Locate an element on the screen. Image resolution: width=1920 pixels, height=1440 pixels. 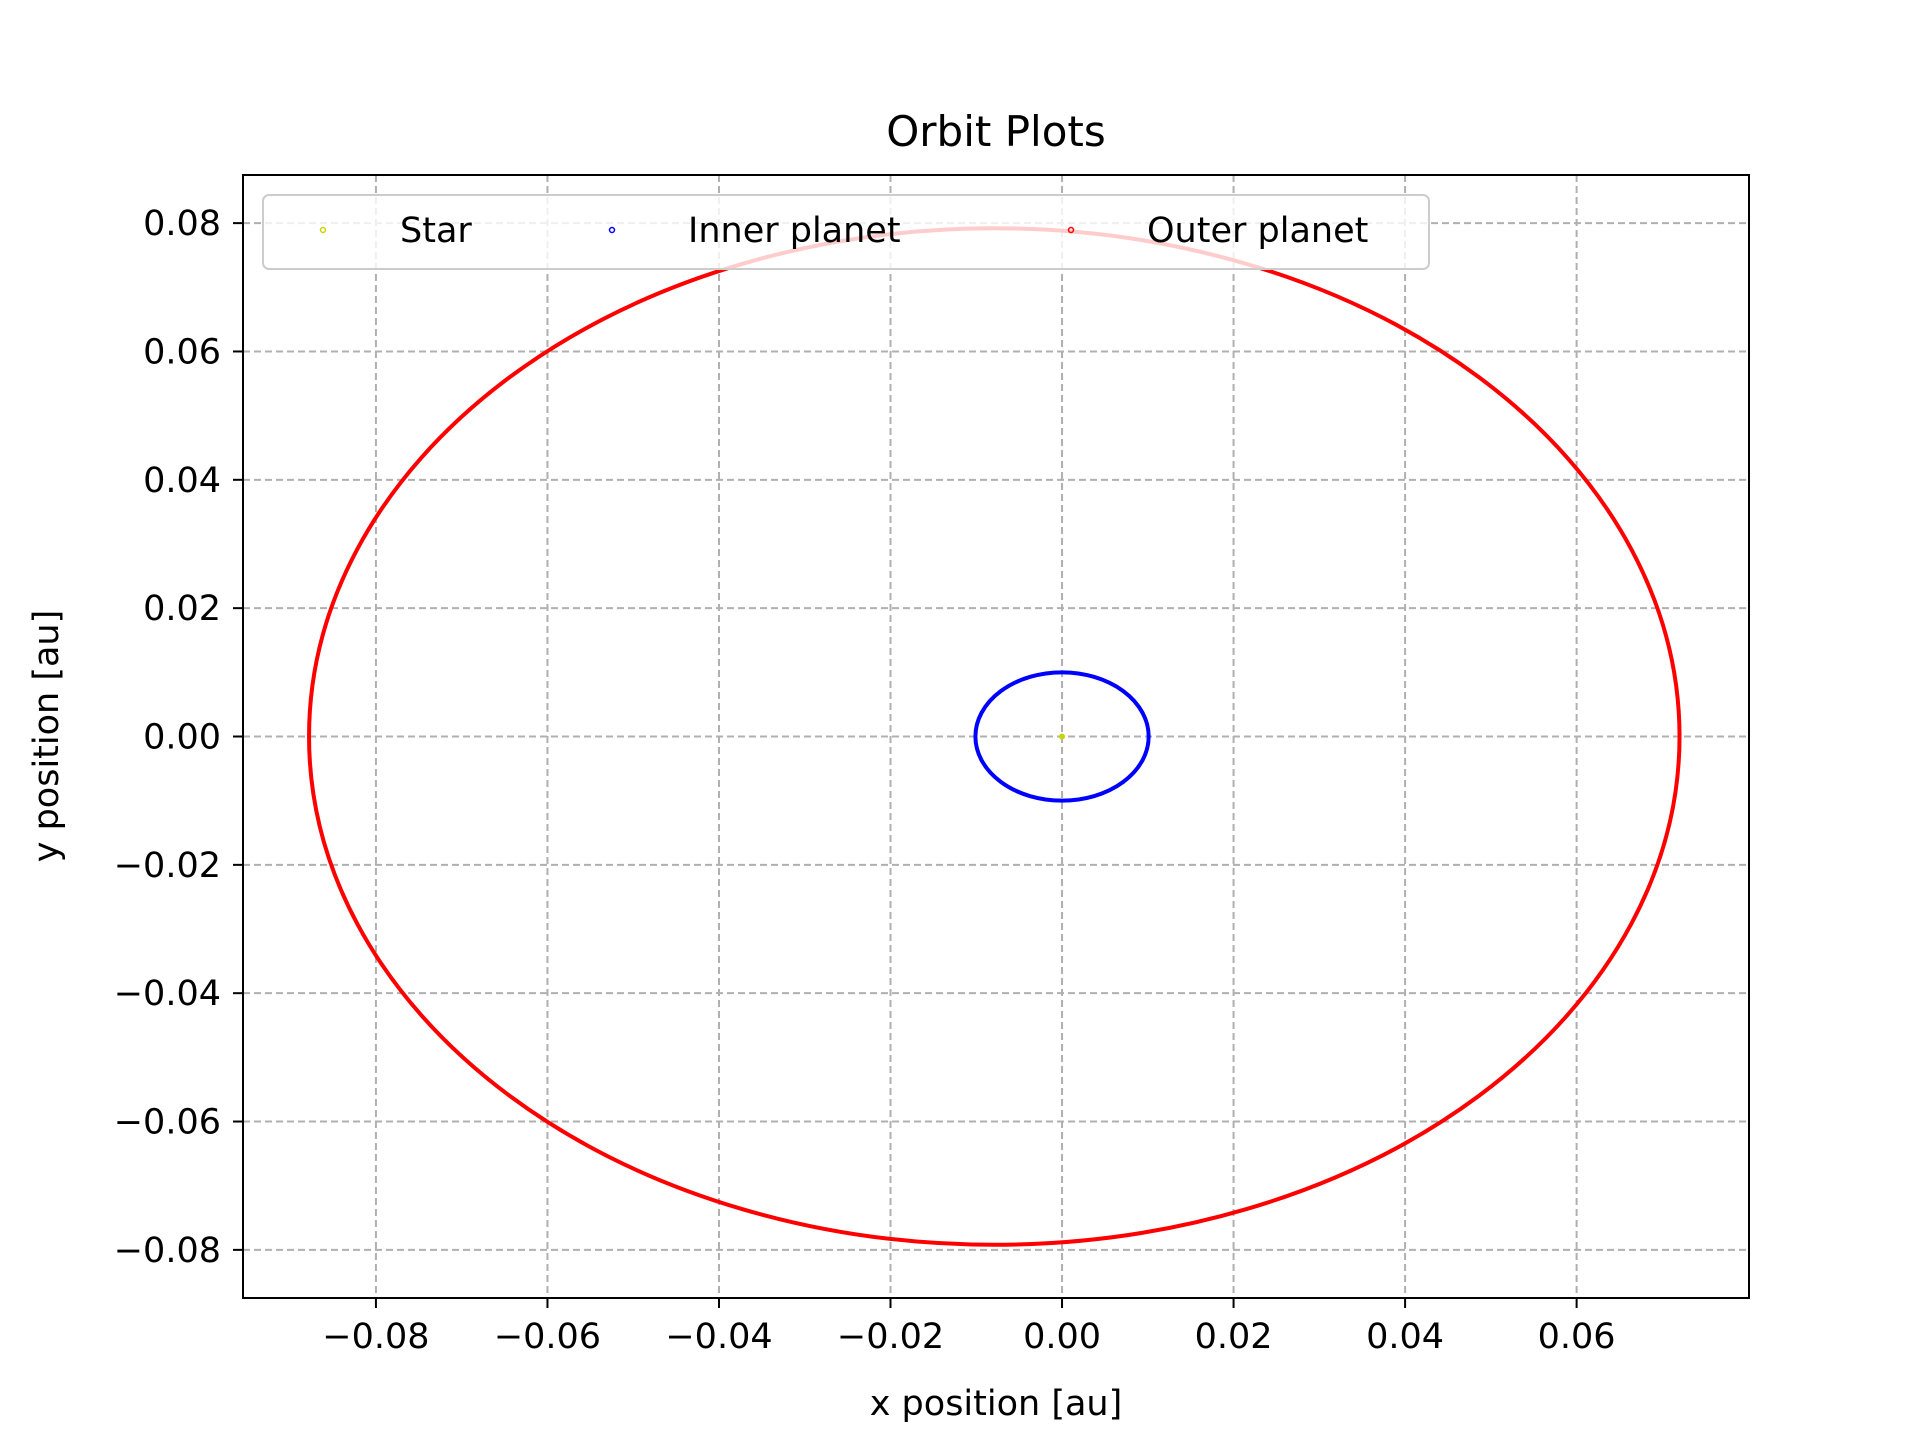
legend-inner-planet-label: Inner planet is located at coordinates (794, 231).